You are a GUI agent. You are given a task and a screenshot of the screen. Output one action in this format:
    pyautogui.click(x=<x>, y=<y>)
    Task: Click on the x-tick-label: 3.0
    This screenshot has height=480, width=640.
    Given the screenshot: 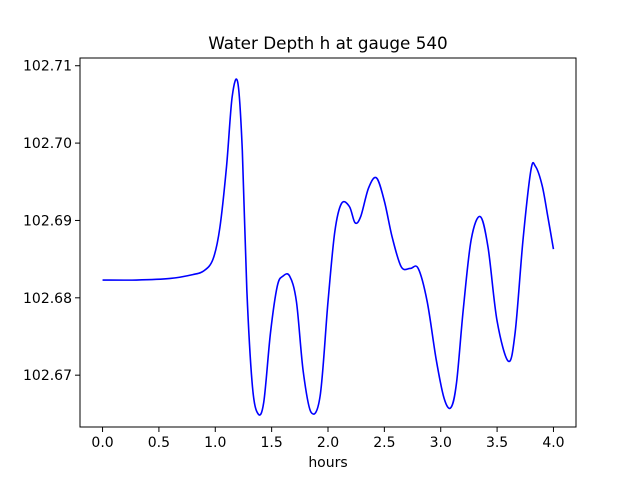 What is the action you would take?
    pyautogui.click(x=441, y=443)
    